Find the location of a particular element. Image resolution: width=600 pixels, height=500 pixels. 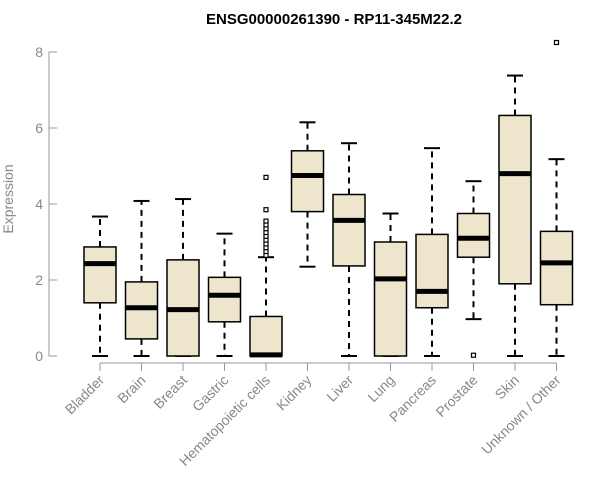

y-tick-label: 2 is located at coordinates (39, 280).